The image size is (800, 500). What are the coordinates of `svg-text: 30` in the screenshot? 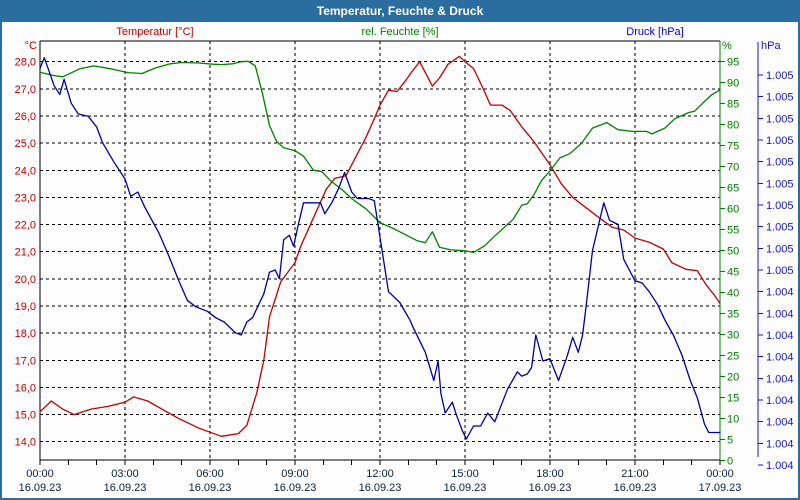 It's located at (733, 336).